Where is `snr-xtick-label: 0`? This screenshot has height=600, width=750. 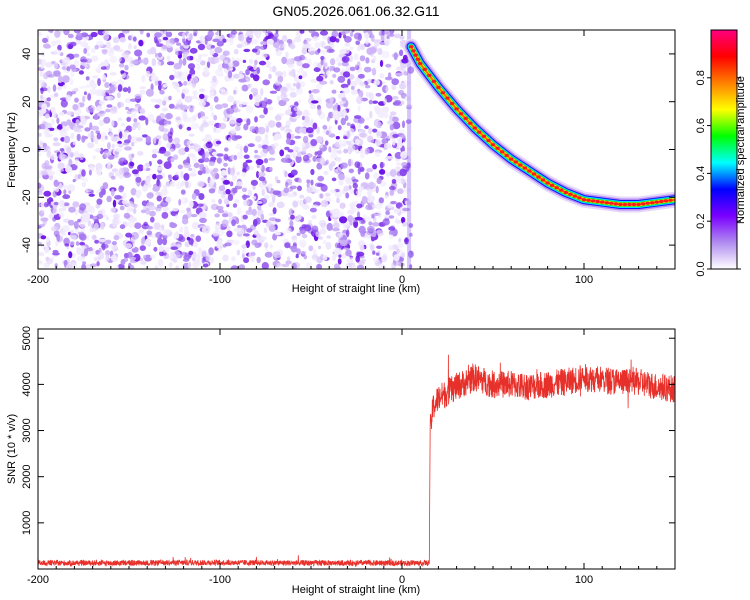 snr-xtick-label: 0 is located at coordinates (402, 580).